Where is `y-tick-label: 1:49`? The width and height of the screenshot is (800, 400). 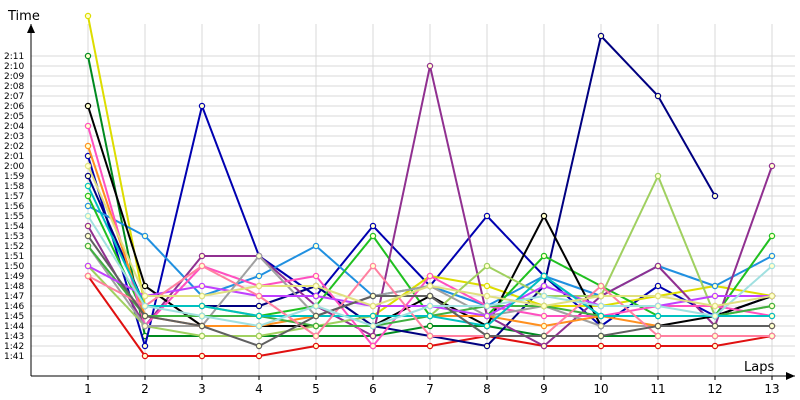
y-tick-label: 1:49 is located at coordinates (14, 277).